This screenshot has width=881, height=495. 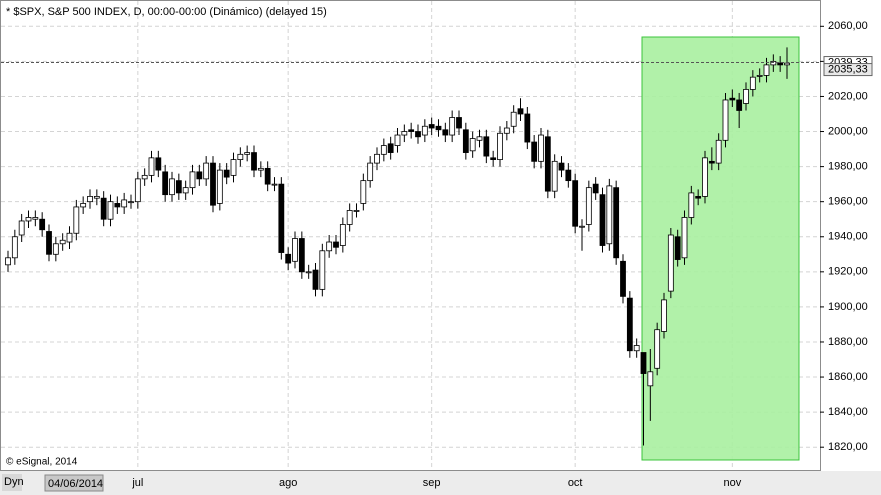 I want to click on bottom-strip, so click(x=440, y=483).